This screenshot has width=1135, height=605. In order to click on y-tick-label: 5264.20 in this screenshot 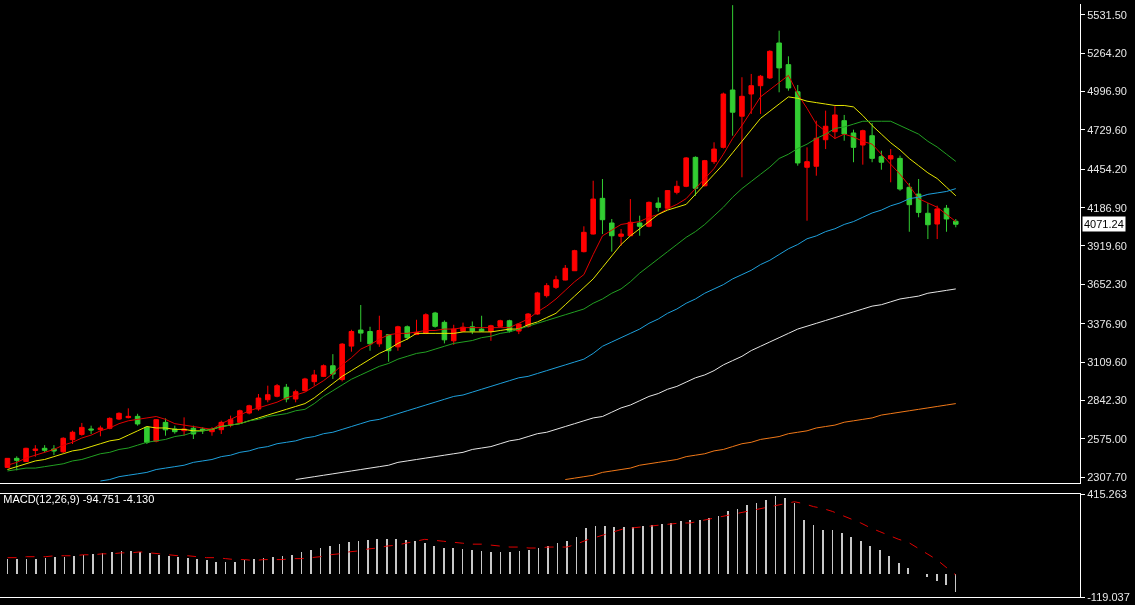, I will do `click(1107, 53)`.